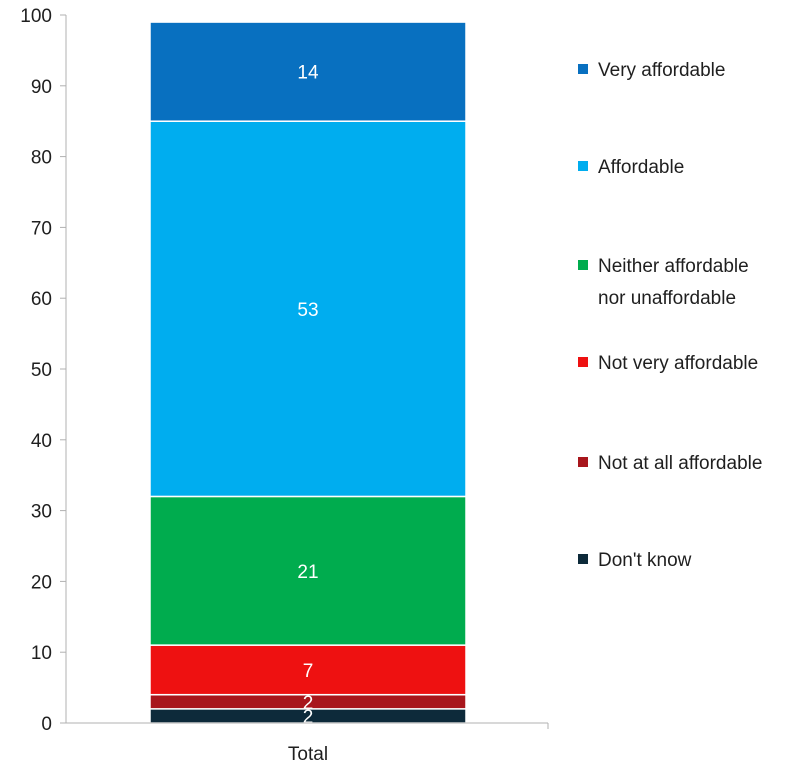 This screenshot has height=765, width=798. I want to click on data-label: 53, so click(307, 310).